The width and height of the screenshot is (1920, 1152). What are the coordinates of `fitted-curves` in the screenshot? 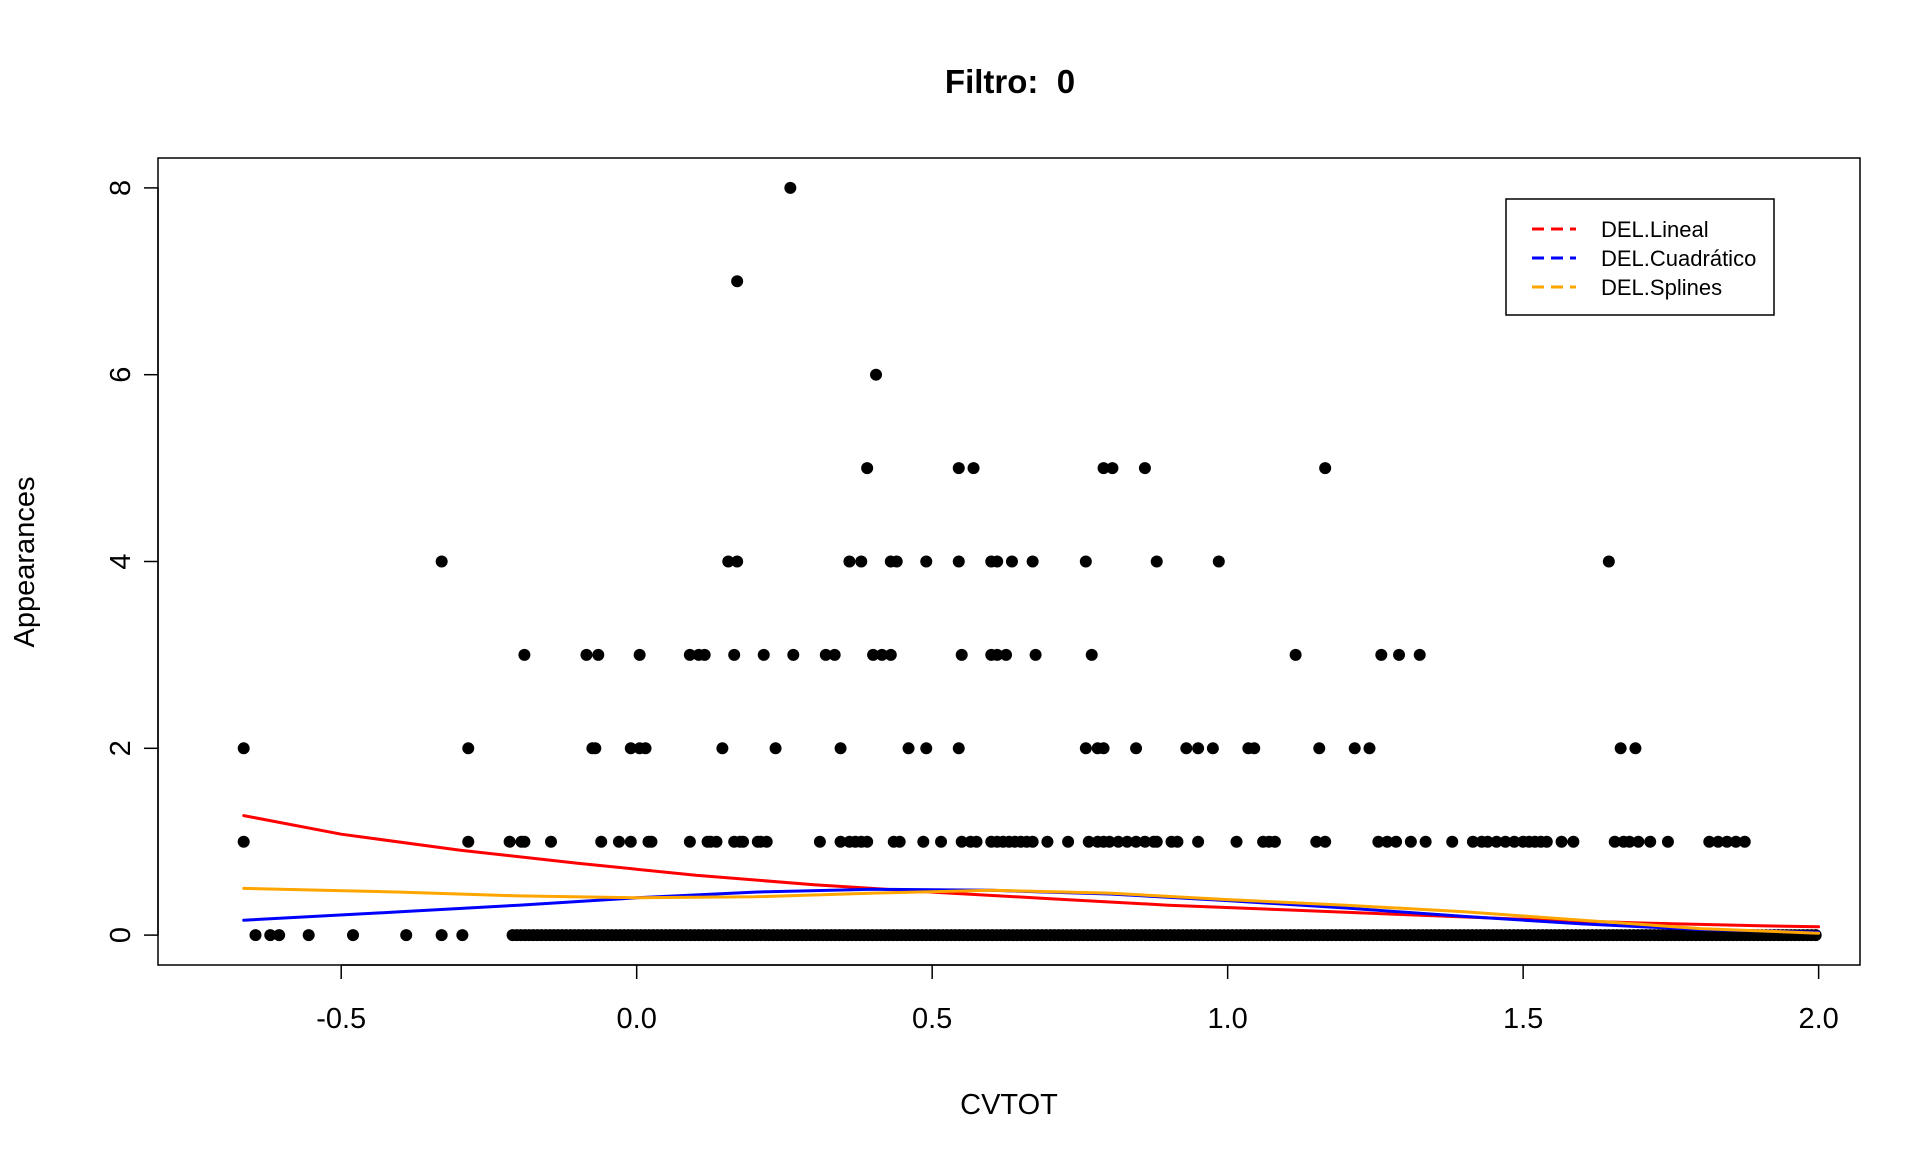 It's located at (1031, 874).